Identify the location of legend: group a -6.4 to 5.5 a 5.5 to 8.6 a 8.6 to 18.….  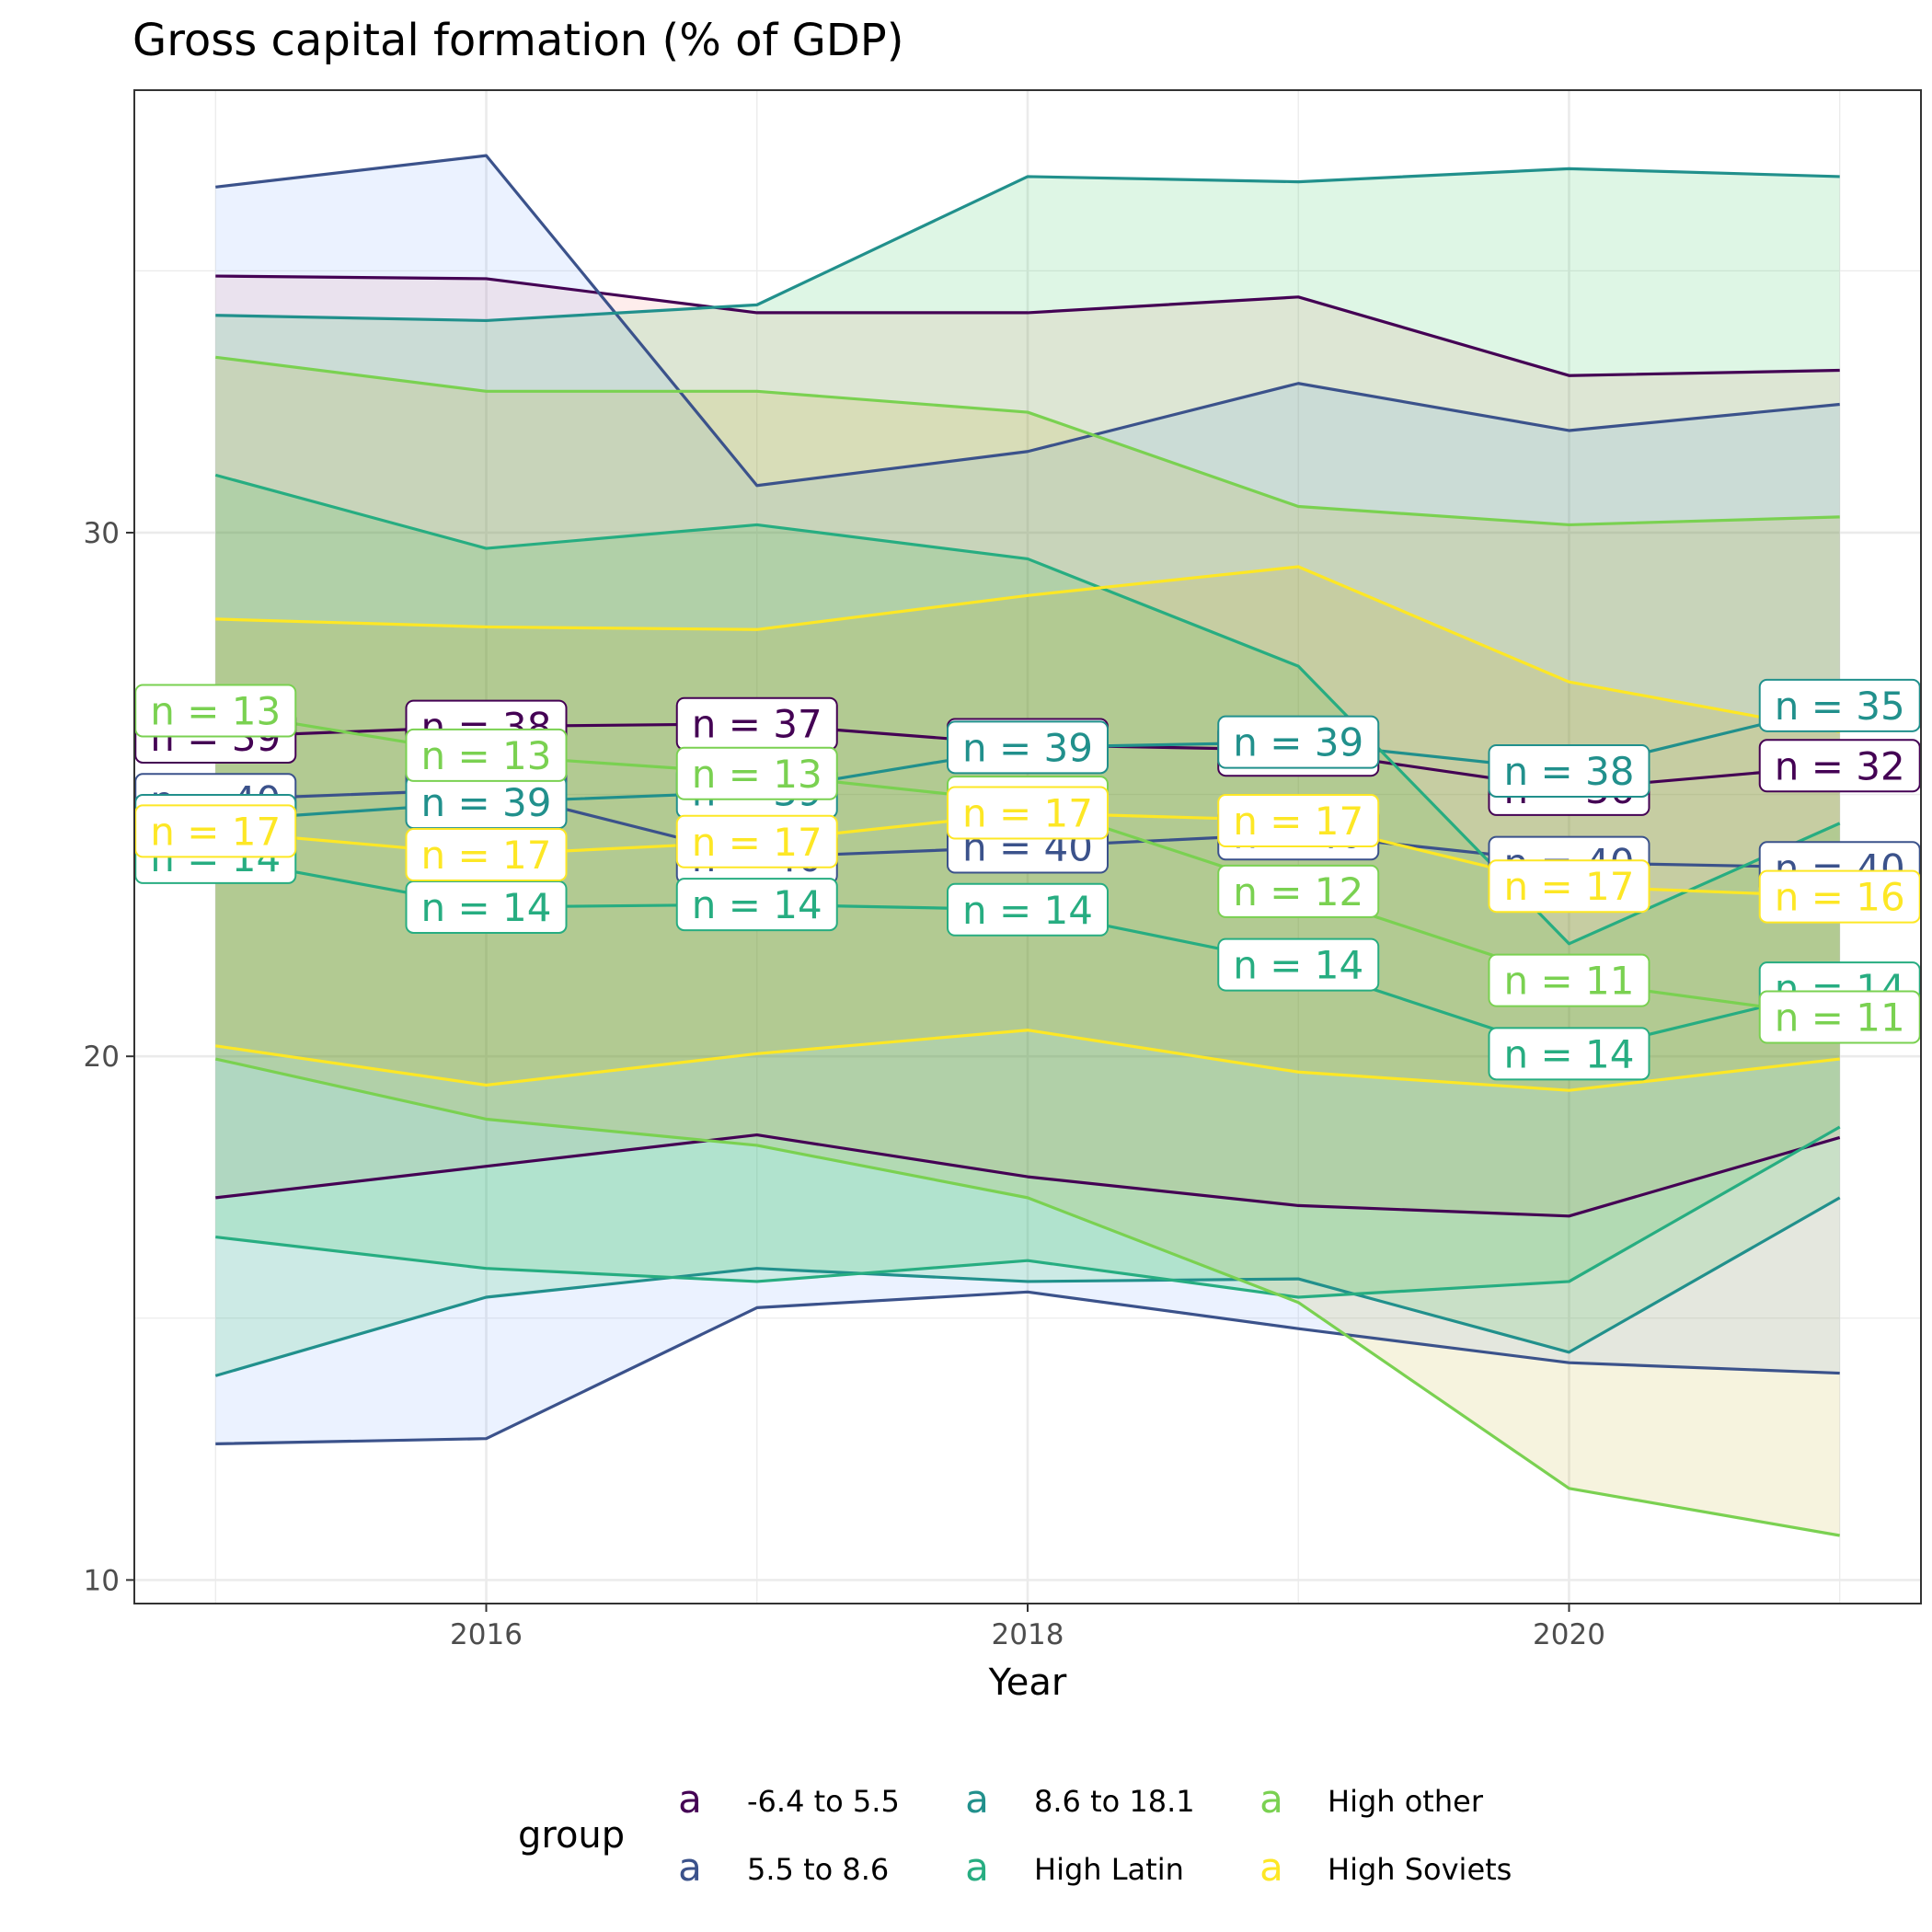
(1015, 1833).